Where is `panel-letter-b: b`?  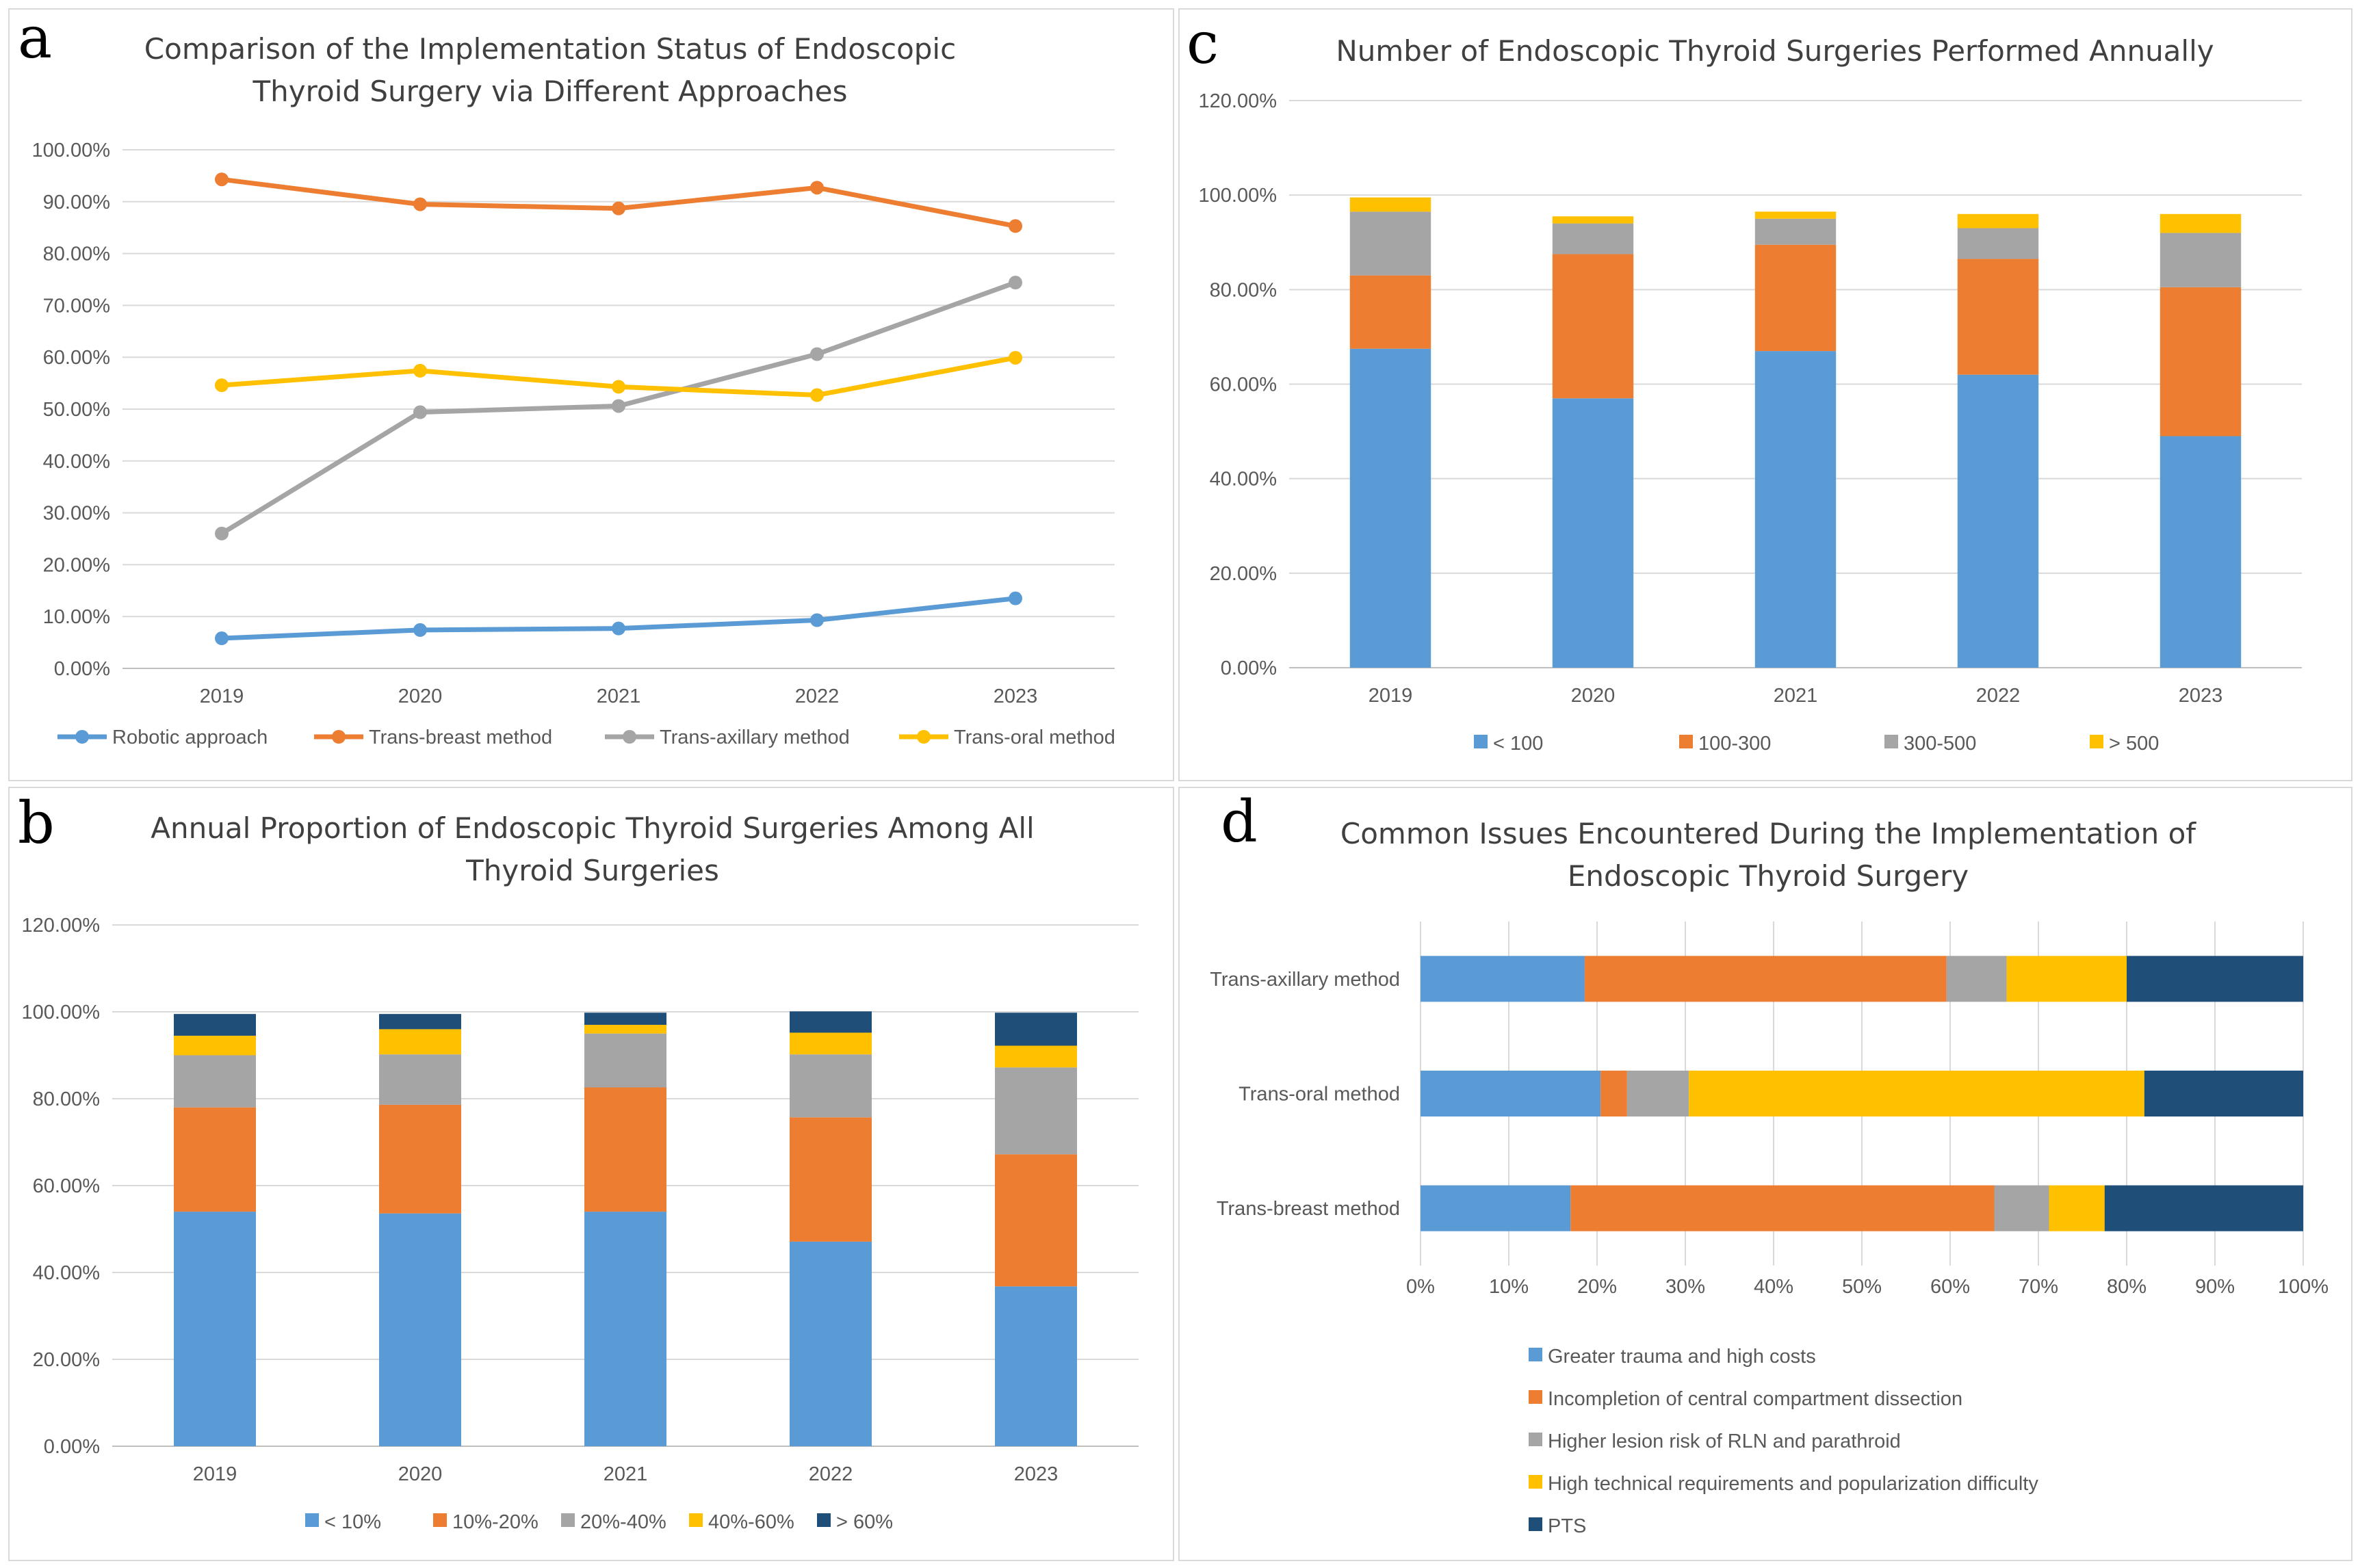 panel-letter-b: b is located at coordinates (36, 823).